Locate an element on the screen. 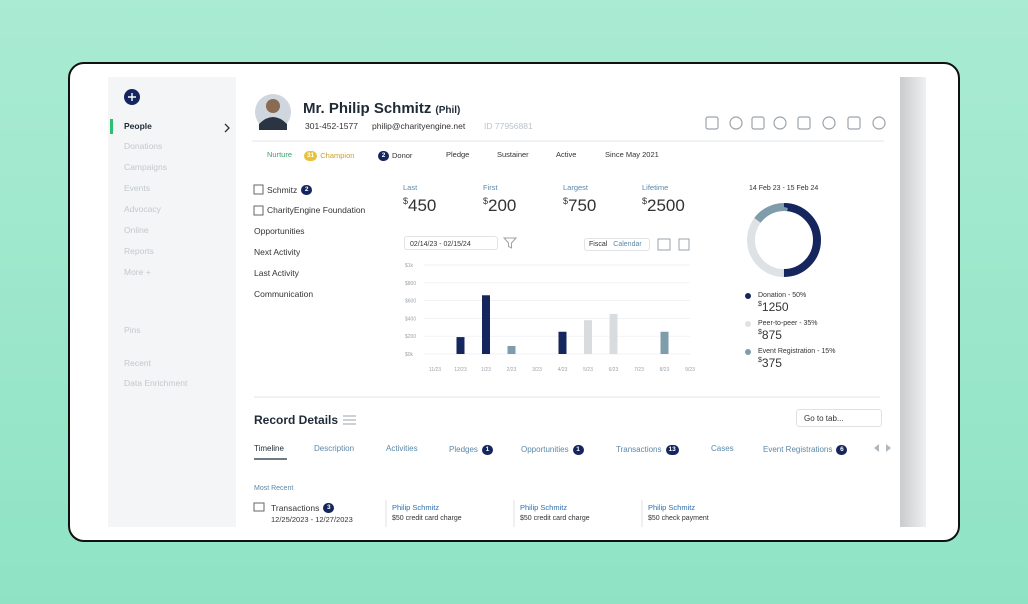 Image resolution: width=1028 pixels, height=604 pixels. tag-label: Pledge is located at coordinates (458, 154).